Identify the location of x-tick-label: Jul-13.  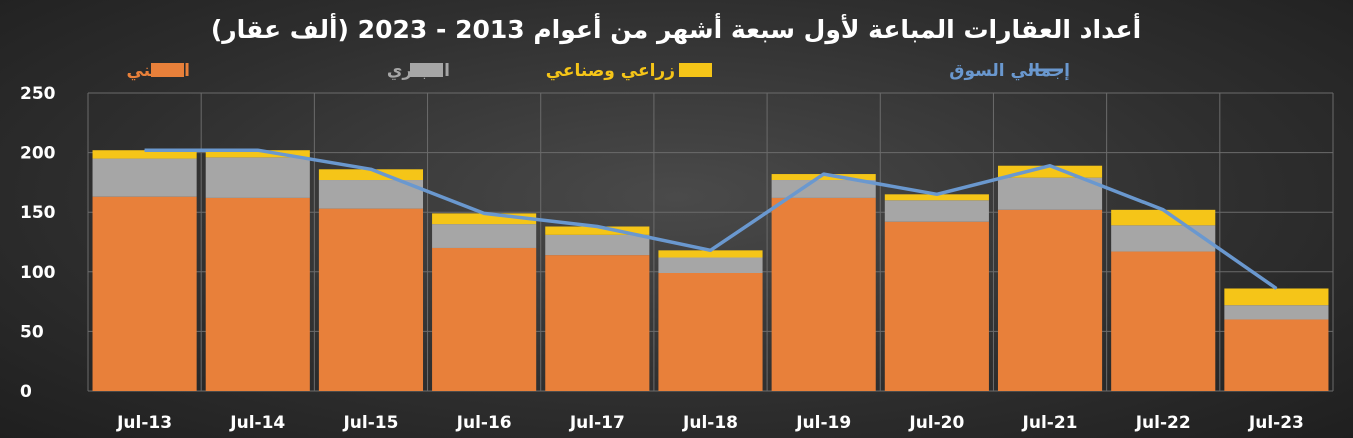
(144, 423).